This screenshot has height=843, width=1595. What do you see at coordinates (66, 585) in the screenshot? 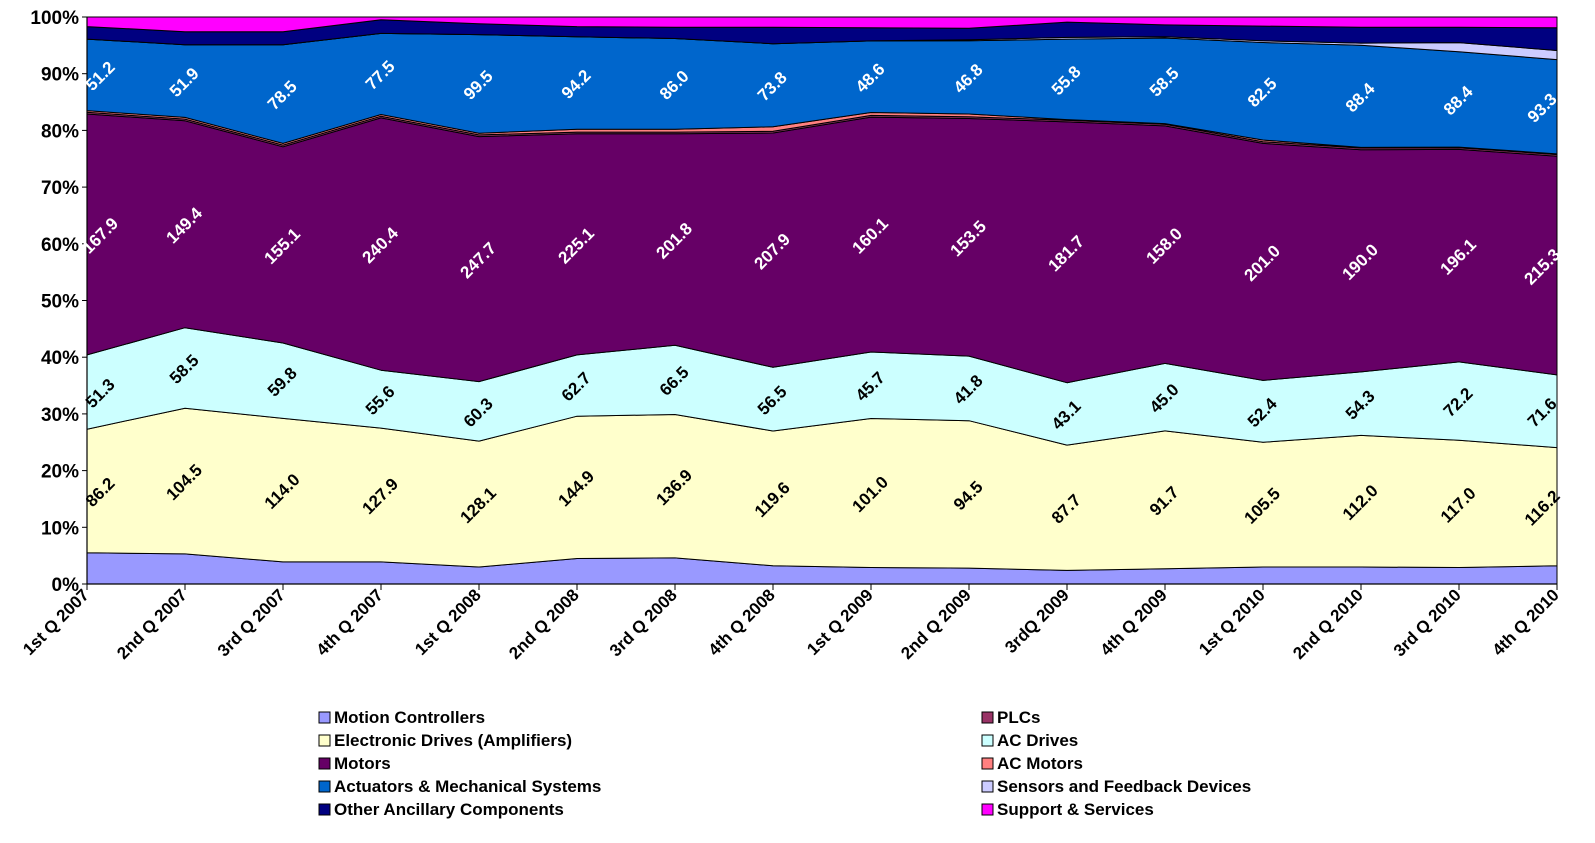
I see `y-tick-label: 0%` at bounding box center [66, 585].